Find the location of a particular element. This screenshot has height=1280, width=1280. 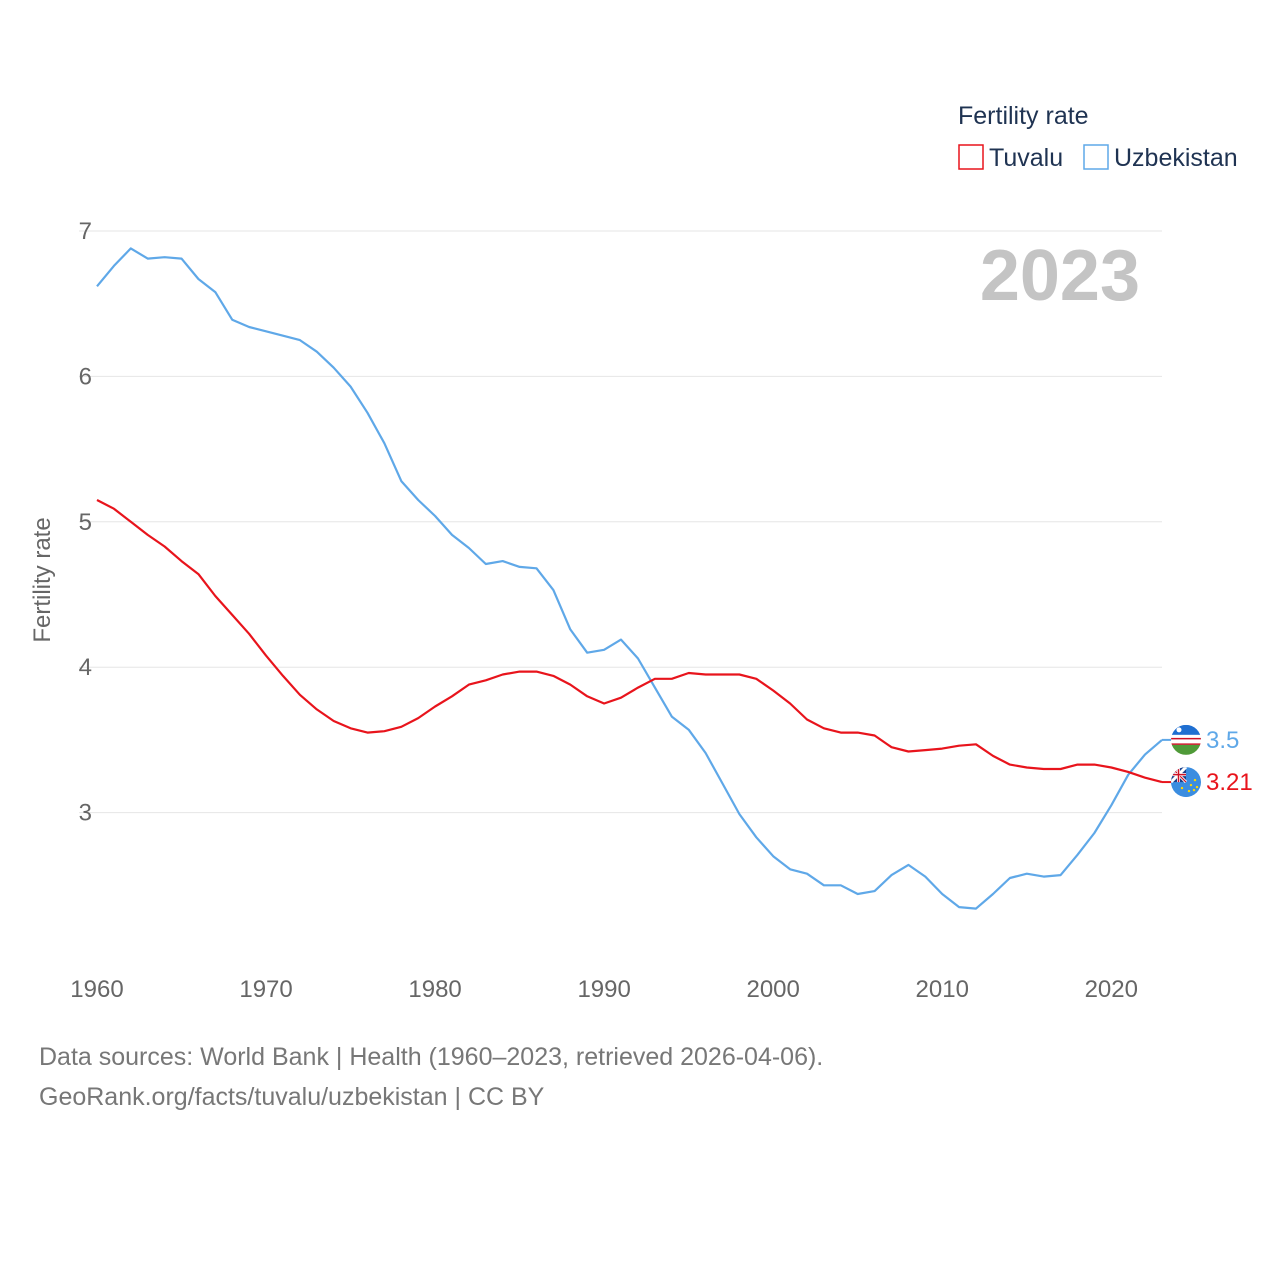

y-tick-label: 3 is located at coordinates (85, 813).